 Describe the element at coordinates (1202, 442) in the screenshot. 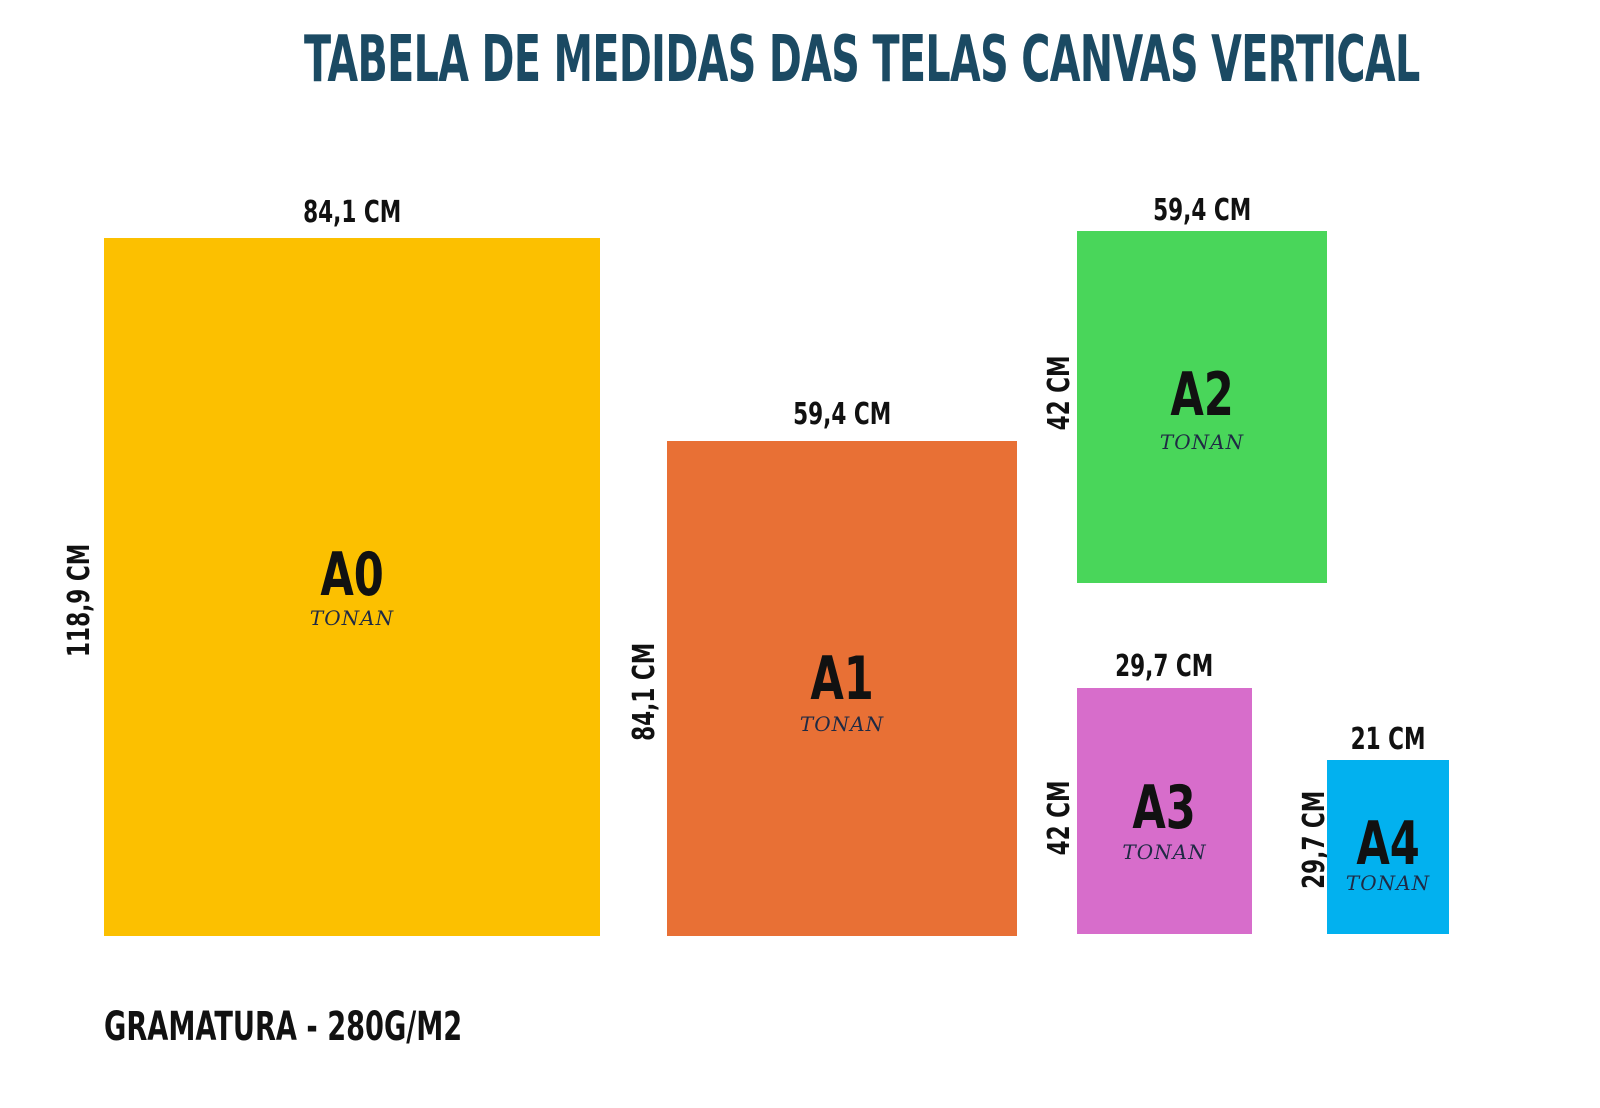

I see `a2-brand-logo: TONAN` at that location.